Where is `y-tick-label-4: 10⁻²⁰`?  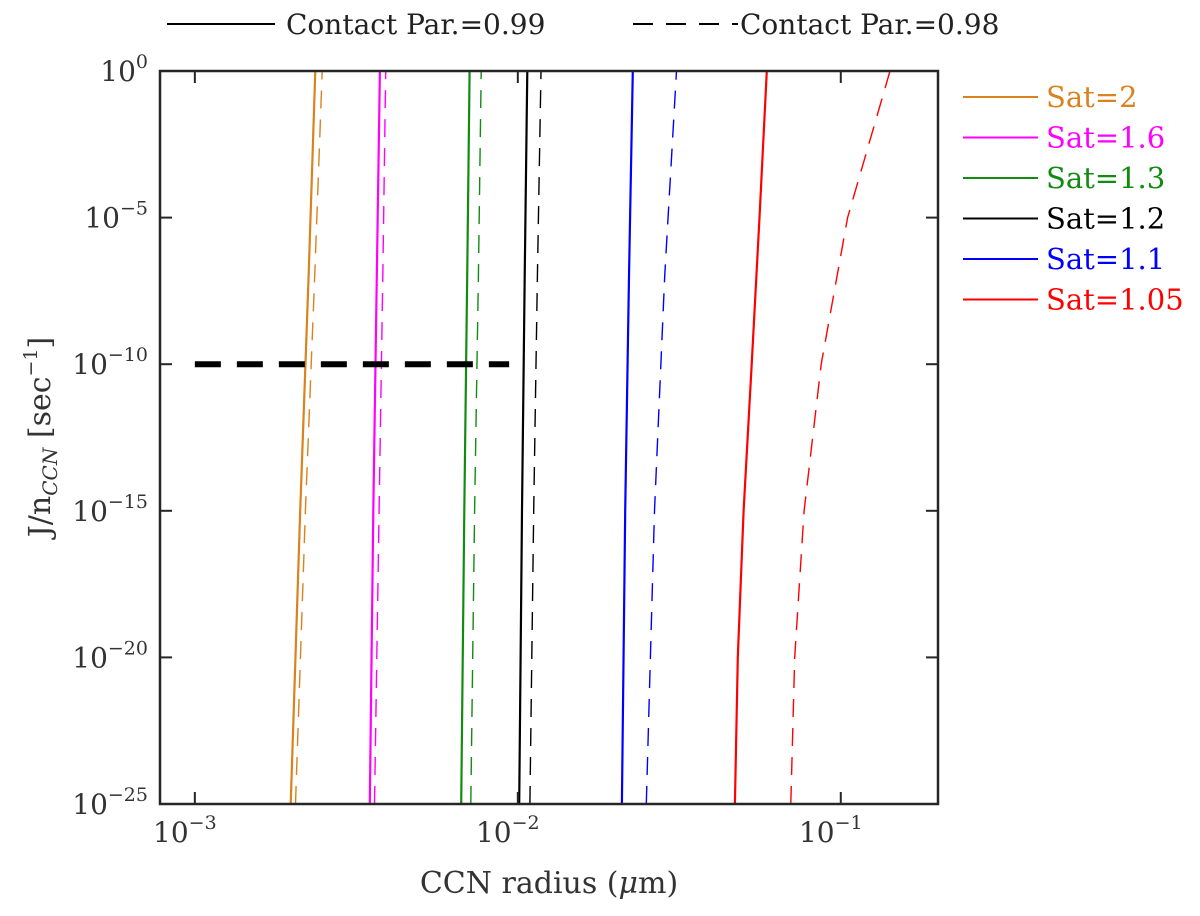
y-tick-label-4: 10⁻²⁰ is located at coordinates (110, 655).